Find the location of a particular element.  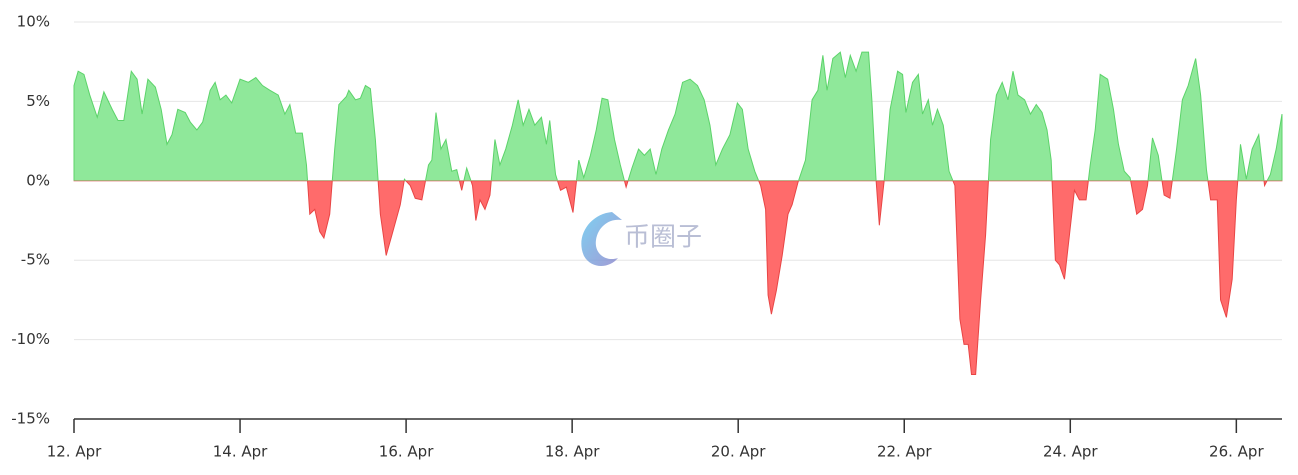

watermark-text: 币圈子 is located at coordinates (663, 238).